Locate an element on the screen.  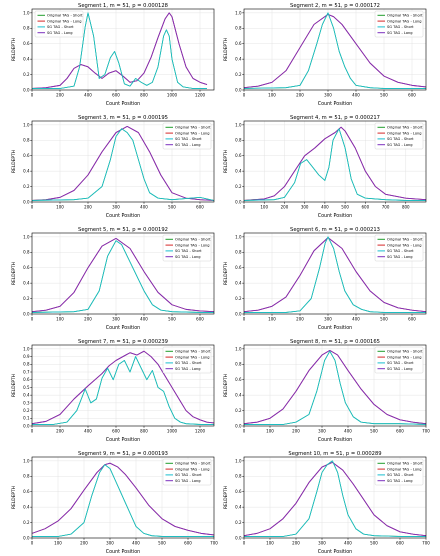
chart-title: Segment 1, m = 51, p = 0.000128 is located at coordinates (123, 6).